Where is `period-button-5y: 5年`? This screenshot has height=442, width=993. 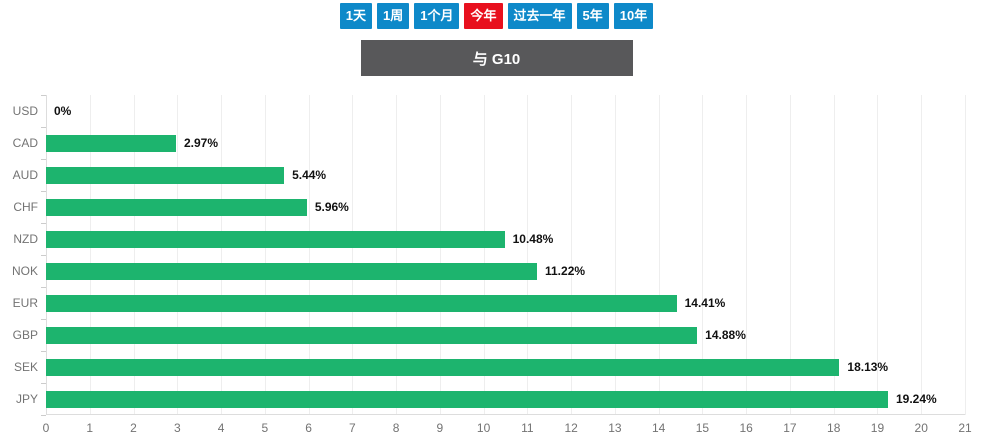 period-button-5y: 5年 is located at coordinates (592, 16).